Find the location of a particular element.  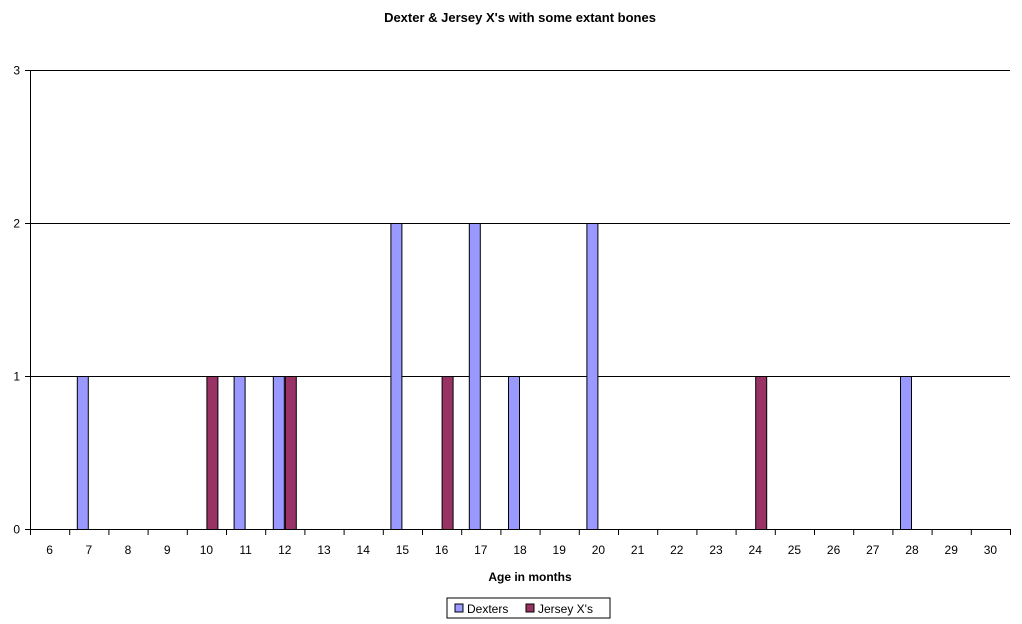

x-tick-label: 18 is located at coordinates (520, 550).